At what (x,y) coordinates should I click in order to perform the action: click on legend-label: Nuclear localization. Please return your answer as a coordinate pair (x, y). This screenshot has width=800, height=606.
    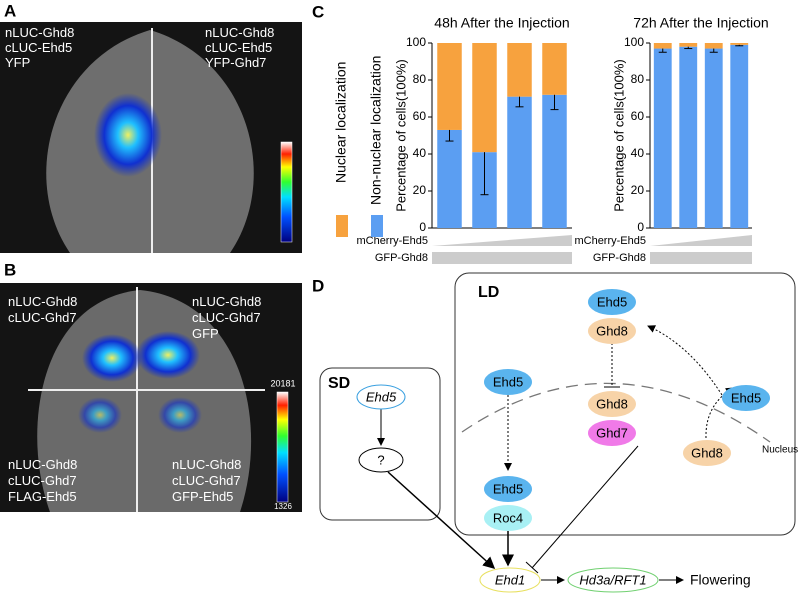
    Looking at the image, I should click on (341, 122).